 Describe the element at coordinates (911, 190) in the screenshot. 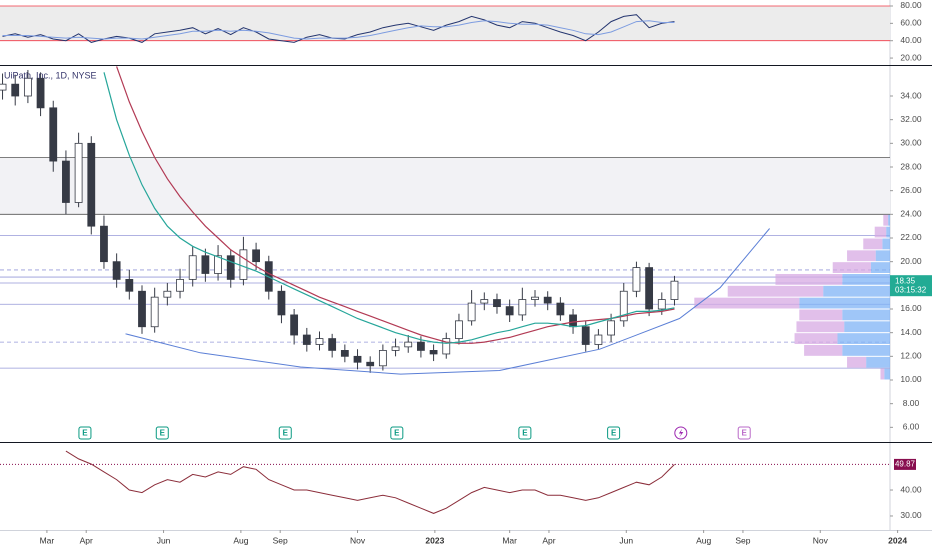

I see `y-tick-label: 26.00` at that location.